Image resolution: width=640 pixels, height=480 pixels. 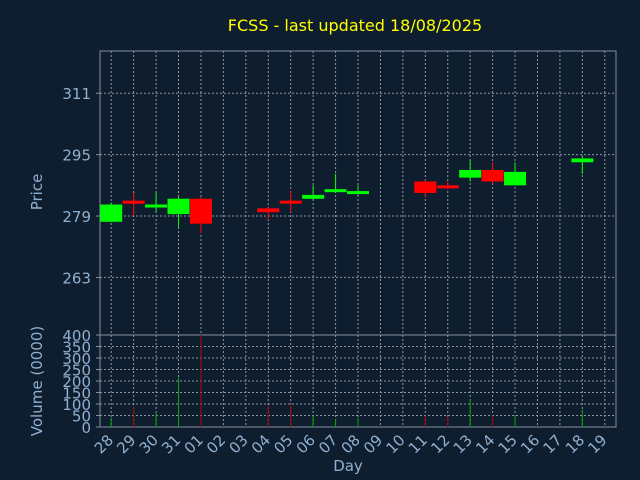 What do you see at coordinates (355, 25) in the screenshot?
I see `chart-title: FCSS - last updated 18/08/2025` at bounding box center [355, 25].